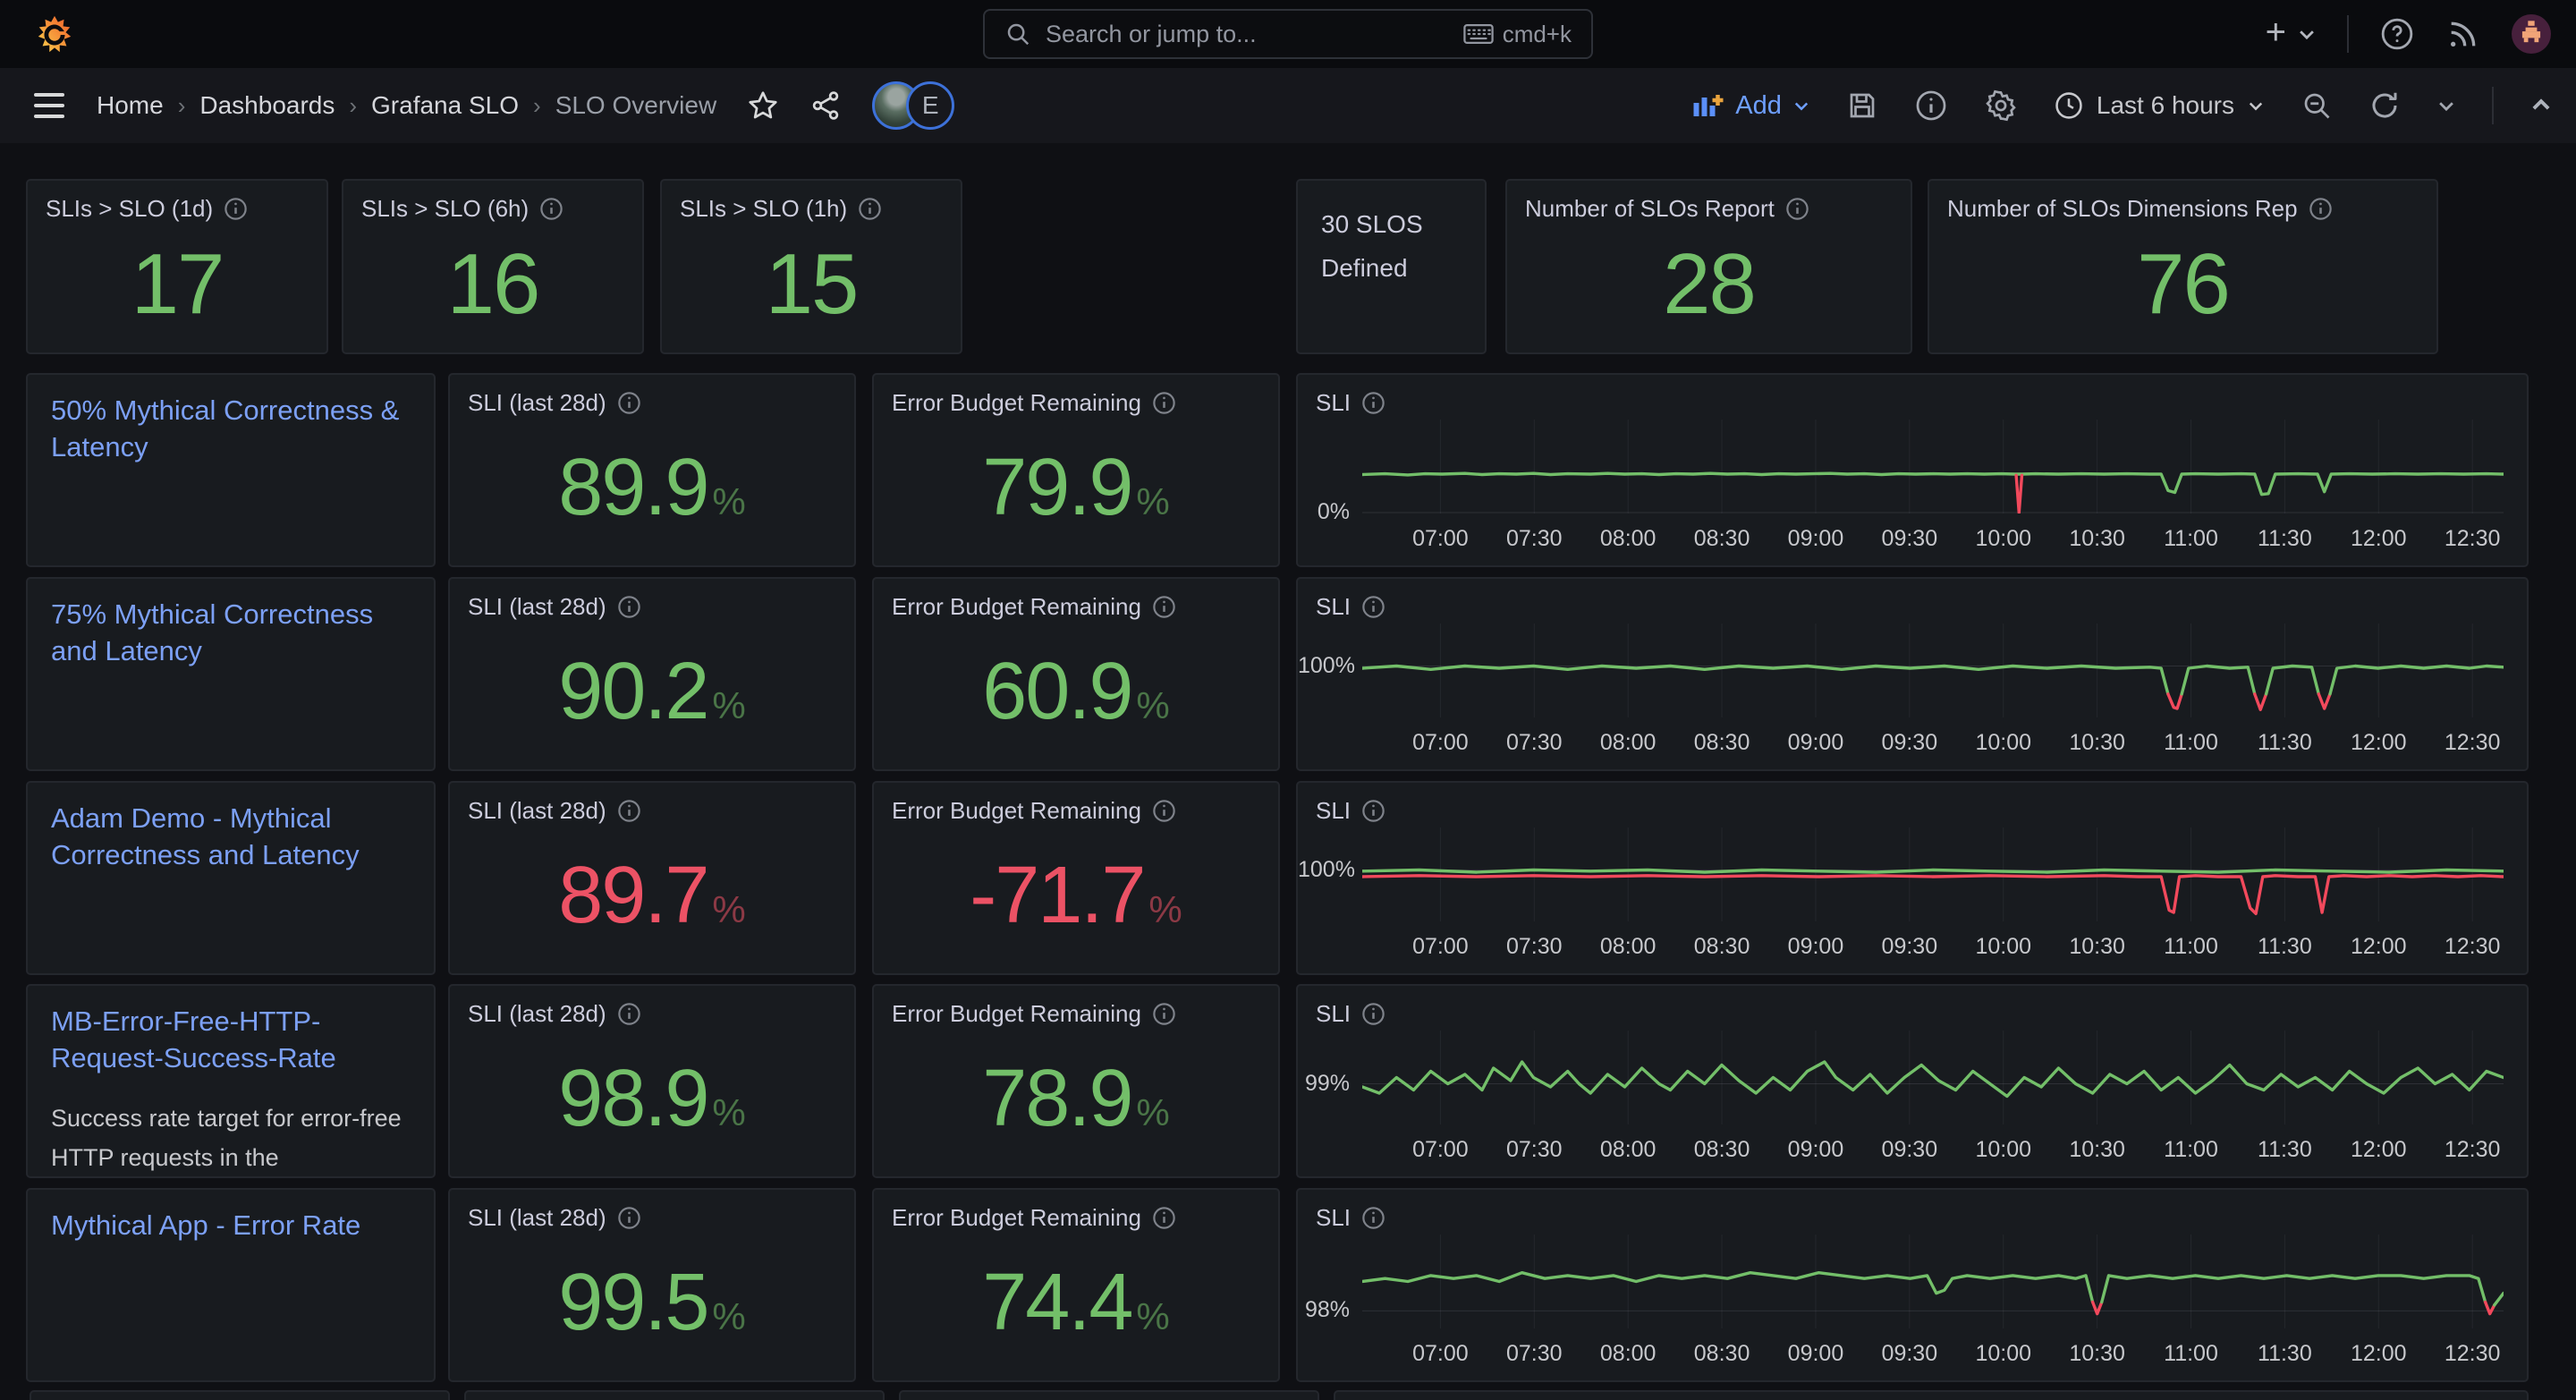  What do you see at coordinates (49, 105) in the screenshot?
I see `menu-icon` at bounding box center [49, 105].